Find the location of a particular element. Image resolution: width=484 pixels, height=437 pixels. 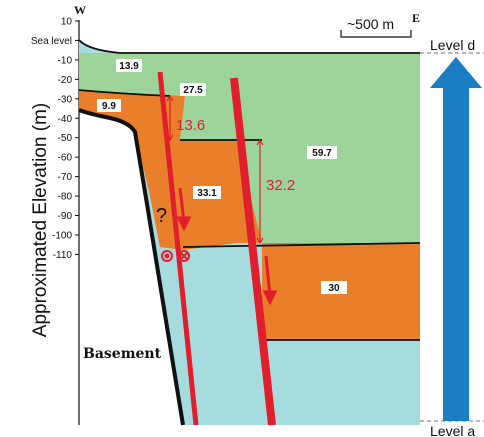

label-30: 30 is located at coordinates (334, 287).